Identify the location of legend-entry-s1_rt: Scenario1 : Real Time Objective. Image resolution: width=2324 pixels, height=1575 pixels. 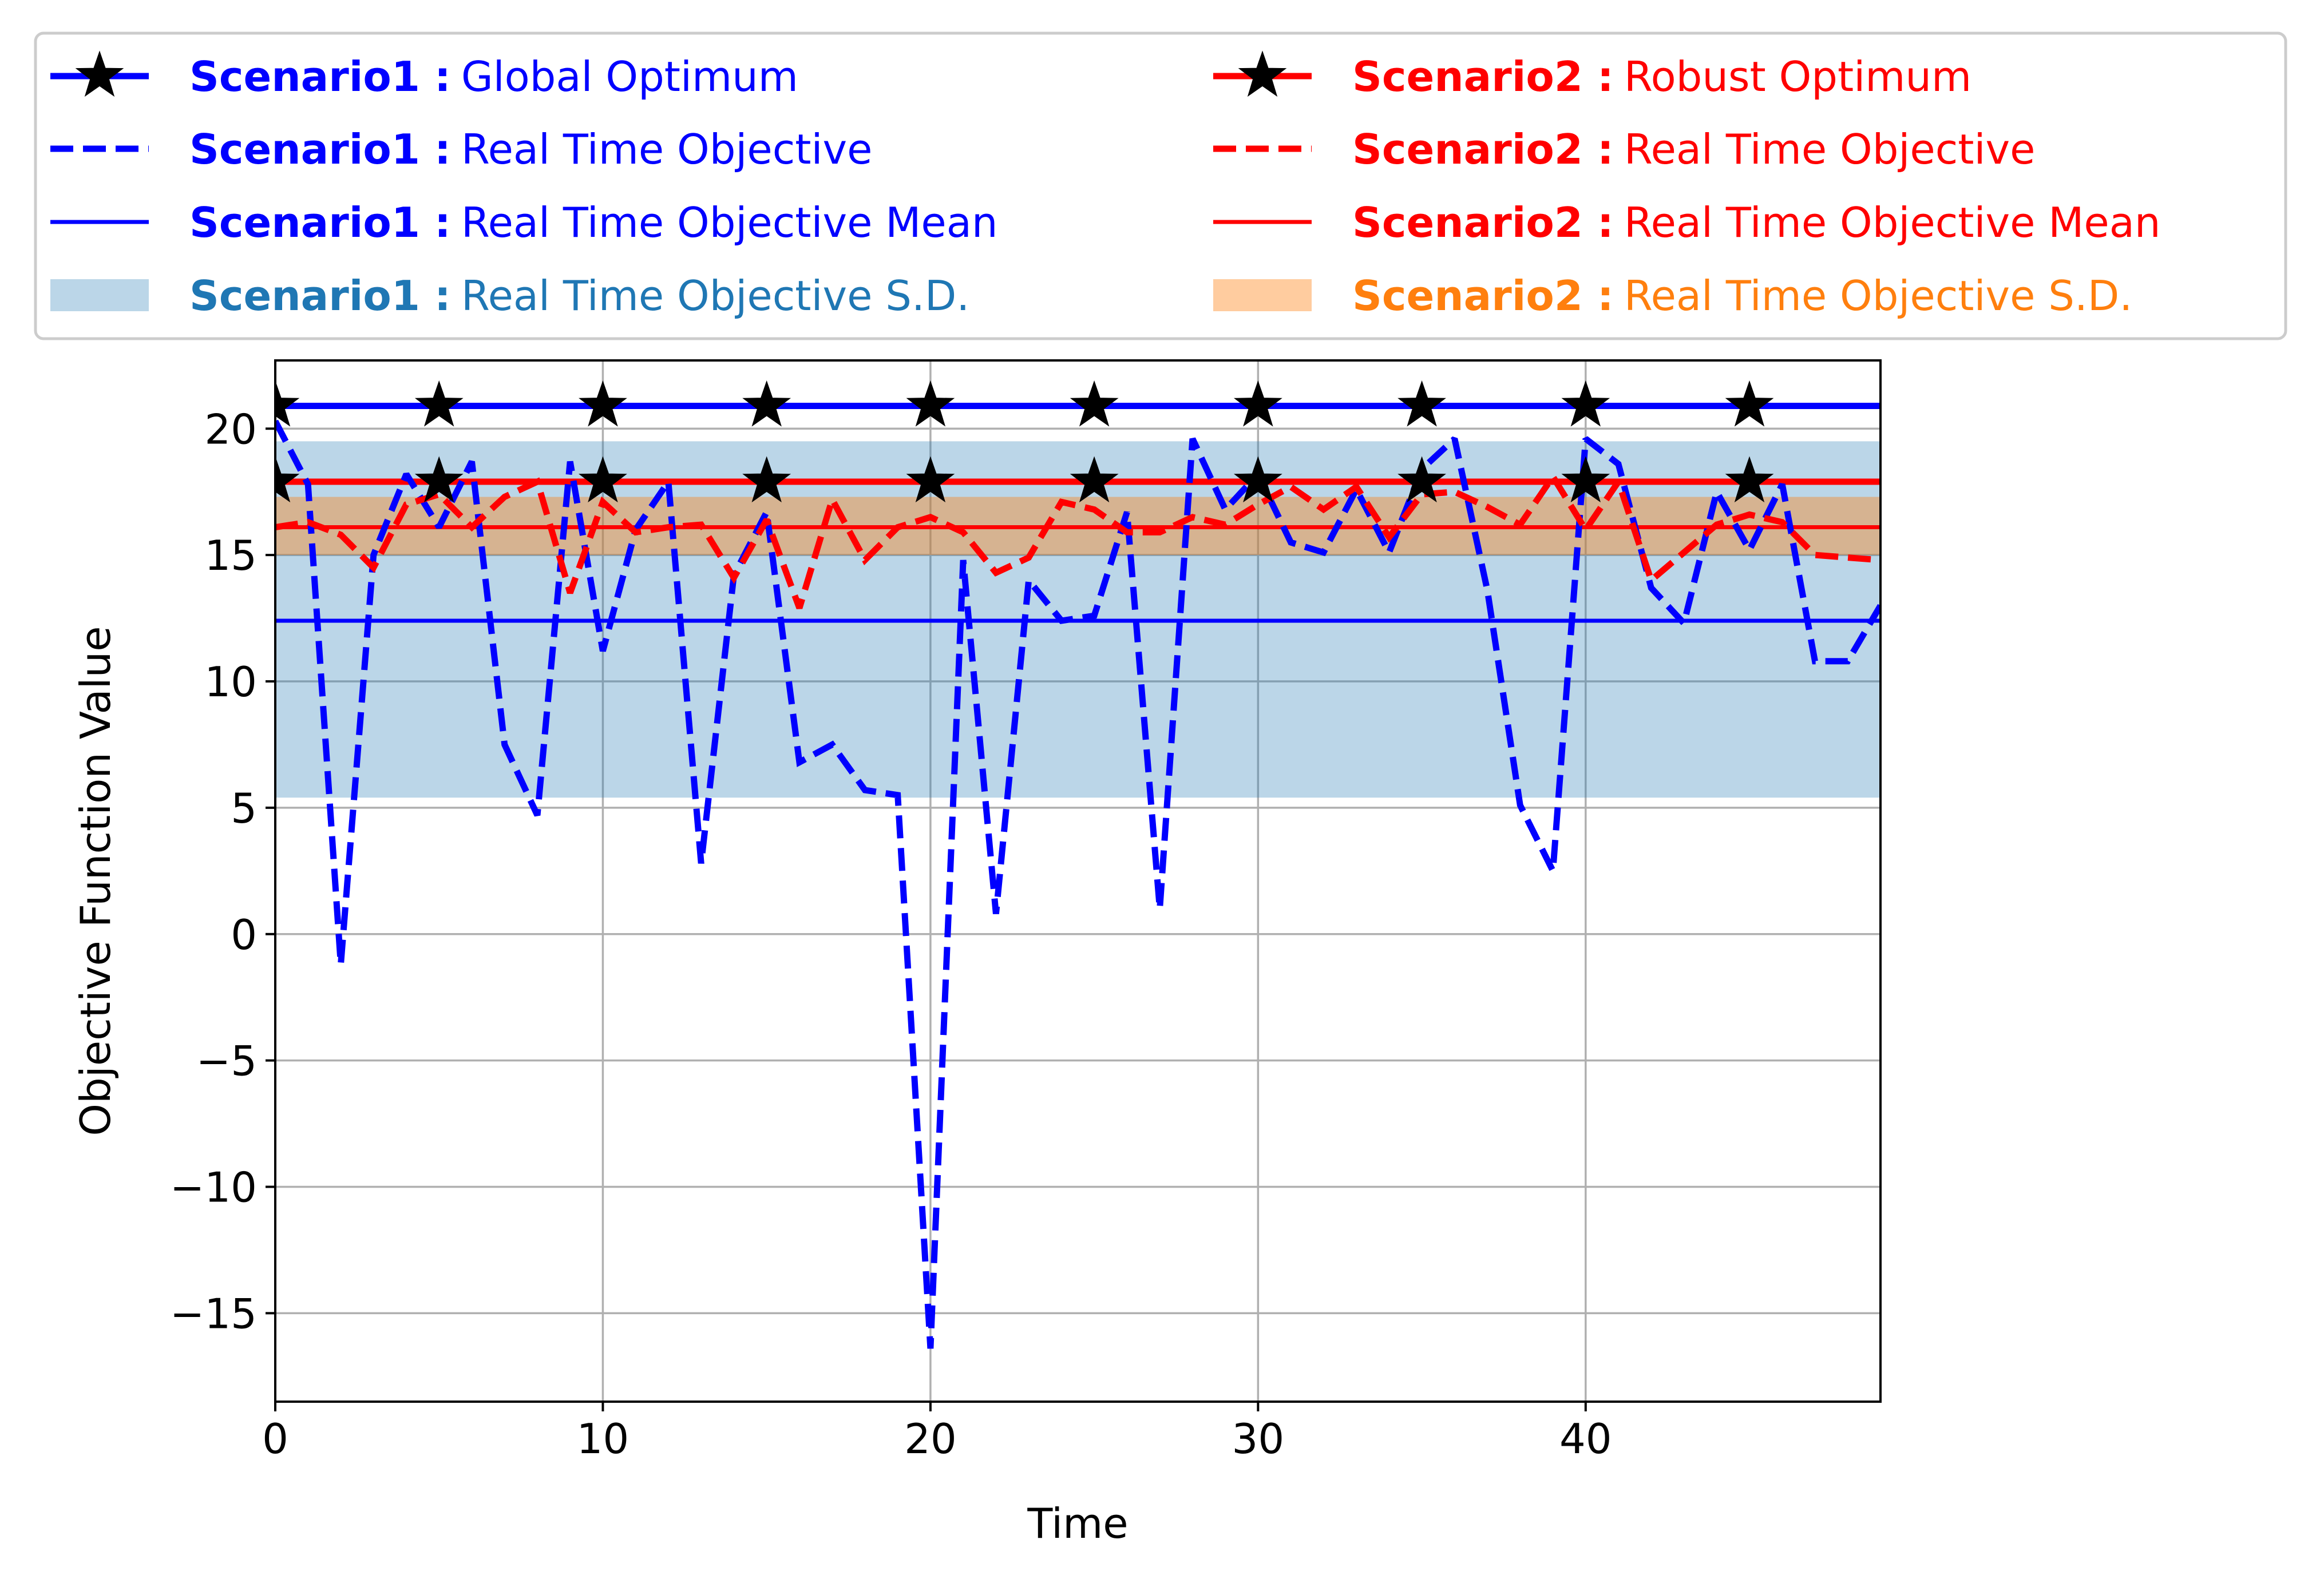
(461, 149).